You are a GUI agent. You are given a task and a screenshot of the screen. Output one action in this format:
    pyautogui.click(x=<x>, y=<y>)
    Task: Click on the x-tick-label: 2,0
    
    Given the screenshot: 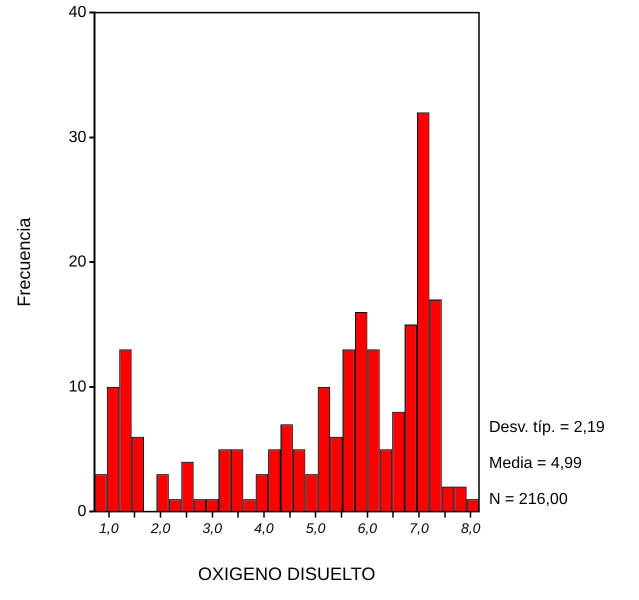 What is the action you would take?
    pyautogui.click(x=160, y=528)
    